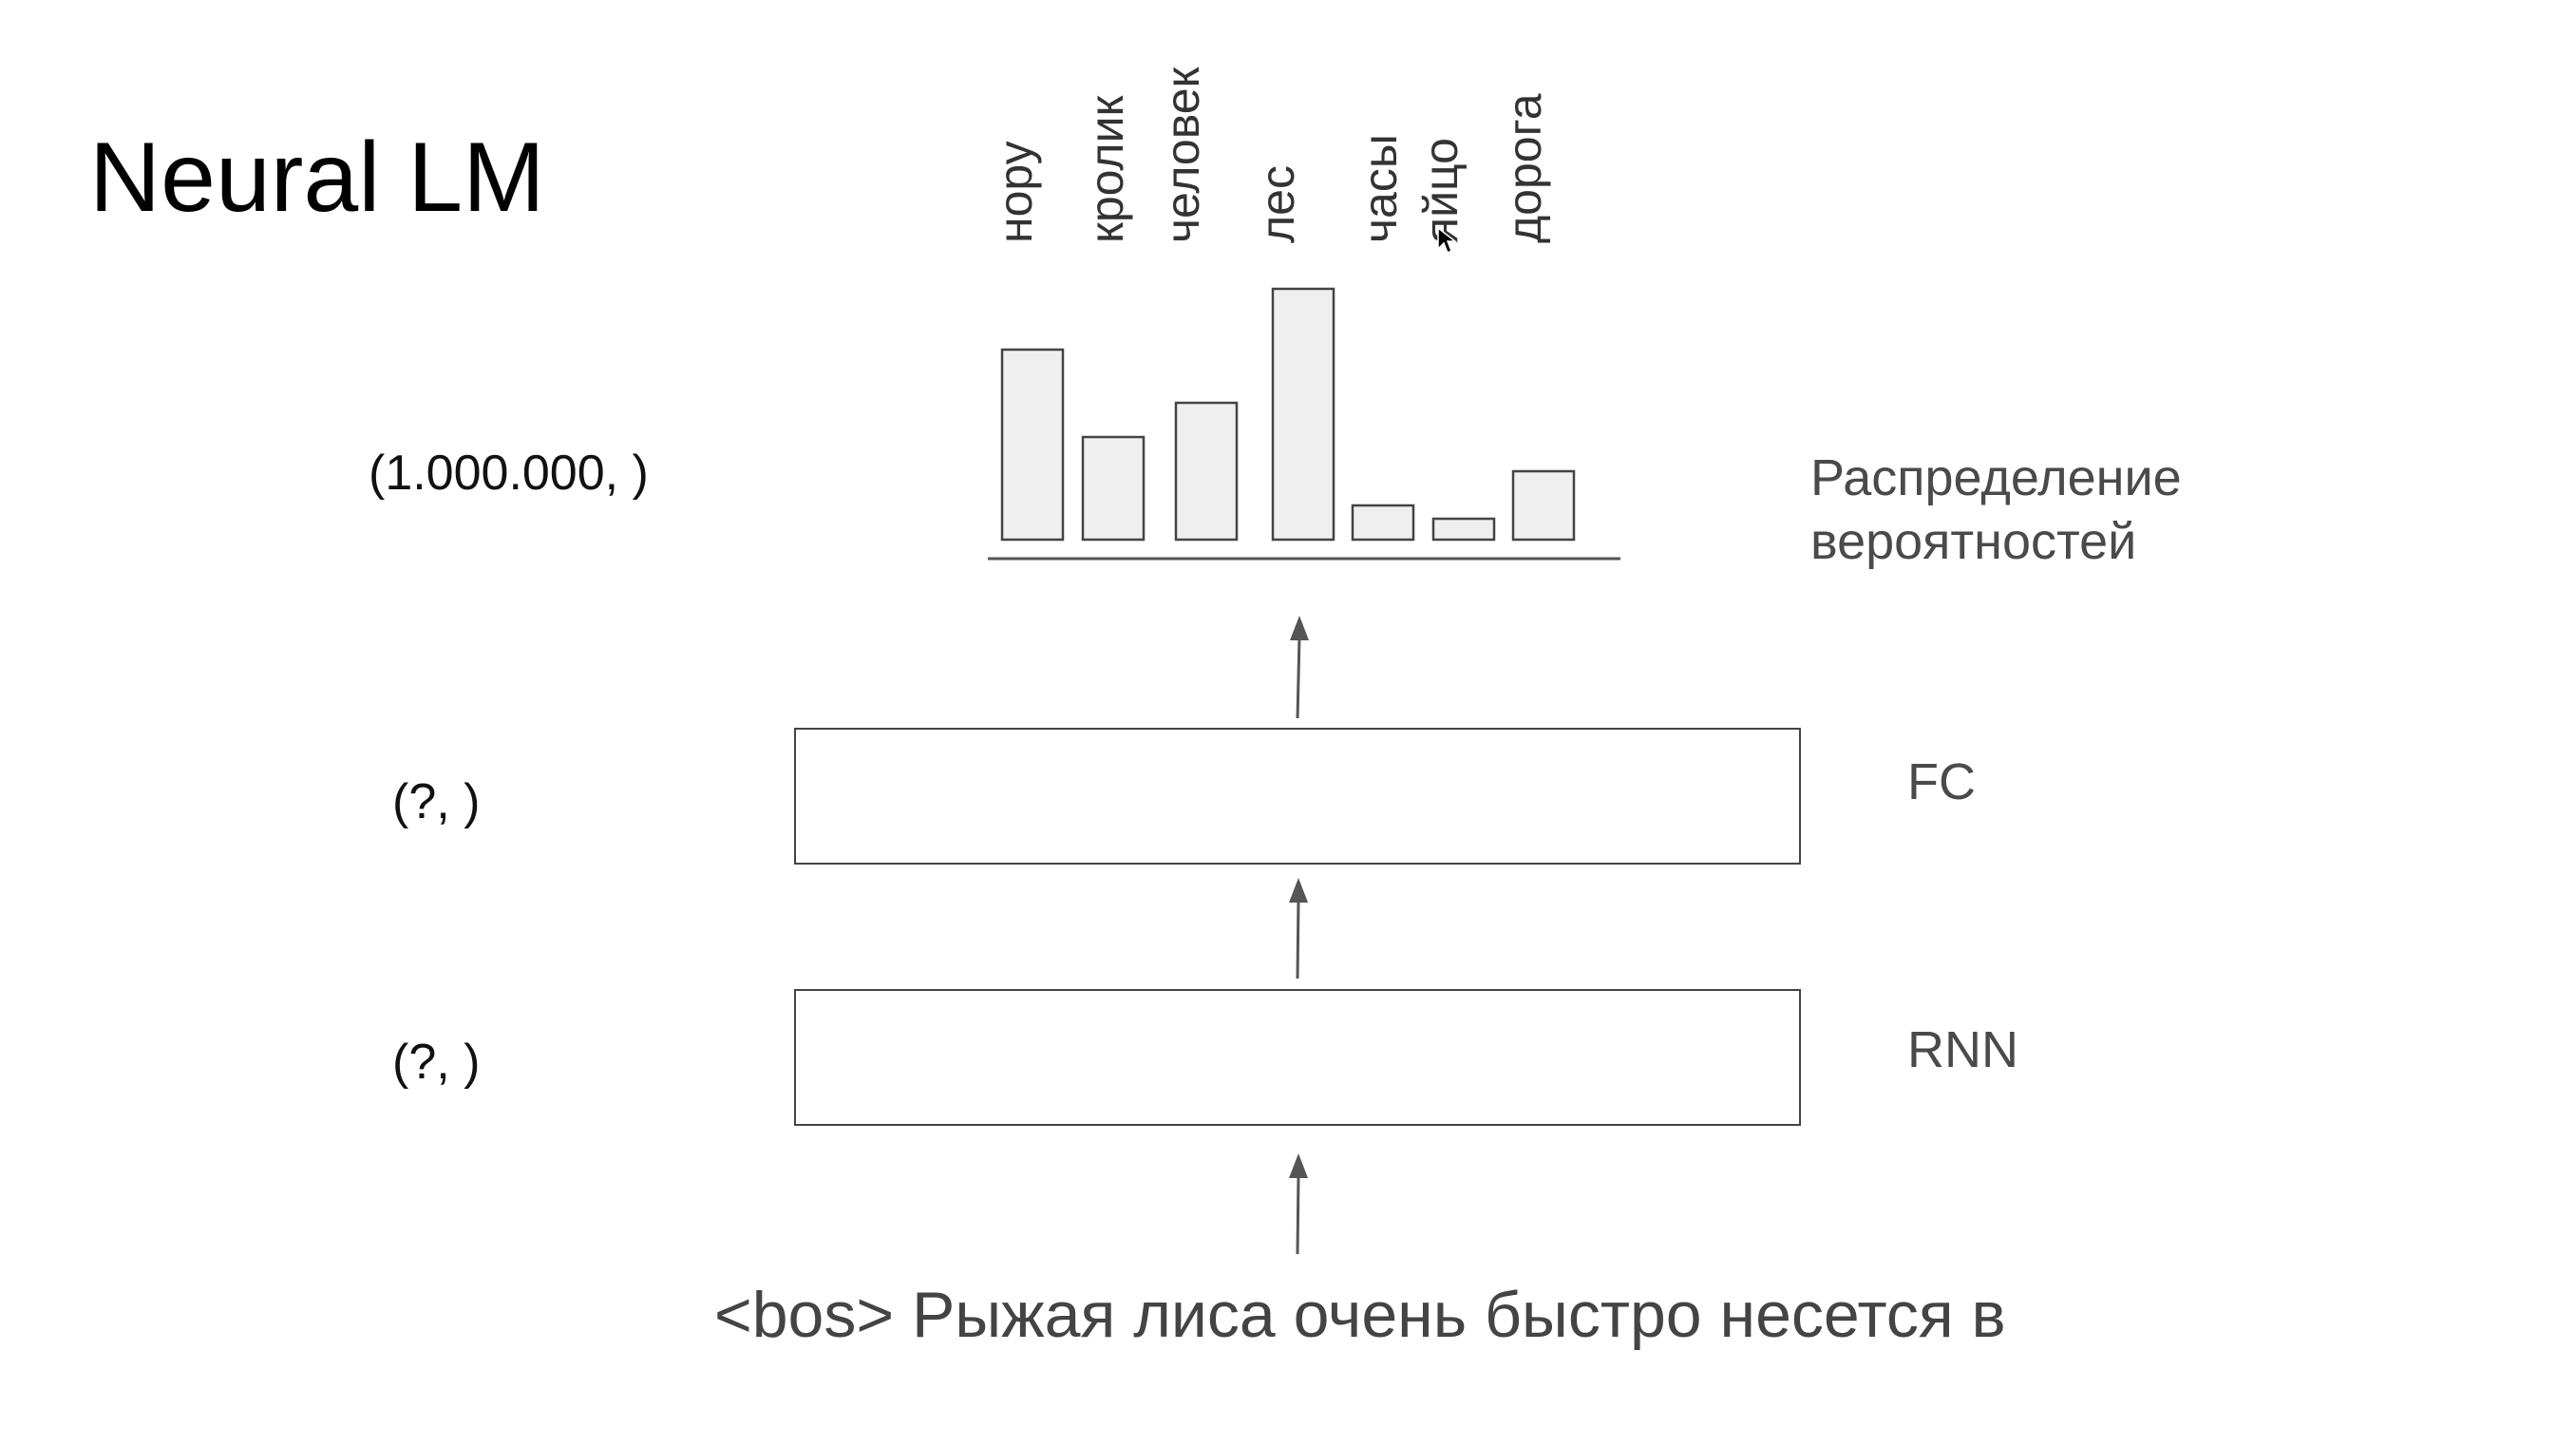  What do you see at coordinates (1270, 155) in the screenshot?
I see `words-group: нору кролик человек лес часы яйцо дорога` at bounding box center [1270, 155].